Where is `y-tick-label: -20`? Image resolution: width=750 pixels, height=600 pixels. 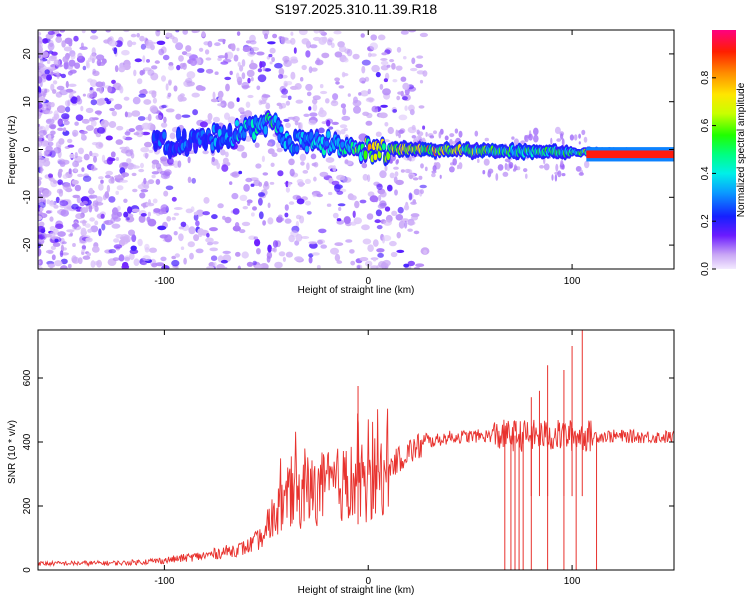
y-tick-label: -20 is located at coordinates (27, 244).